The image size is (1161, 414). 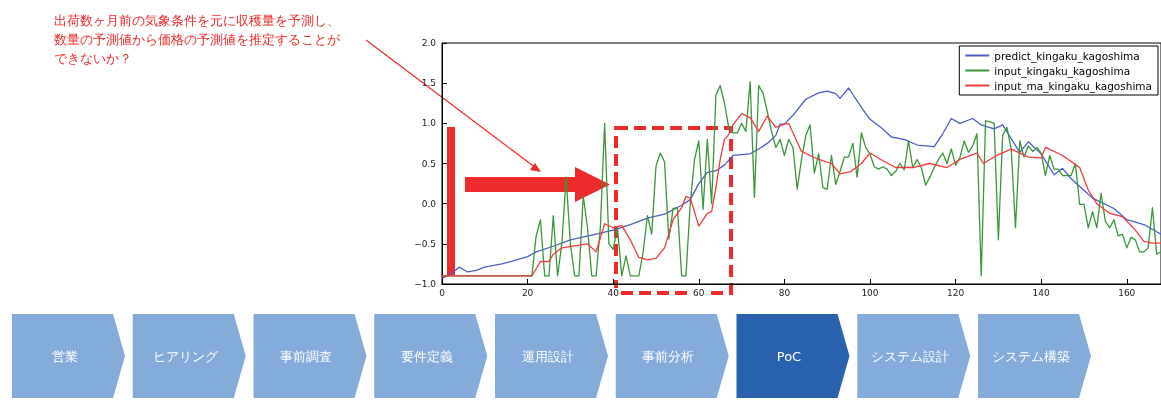 I want to click on x-tick-label: 160, so click(x=1127, y=292).